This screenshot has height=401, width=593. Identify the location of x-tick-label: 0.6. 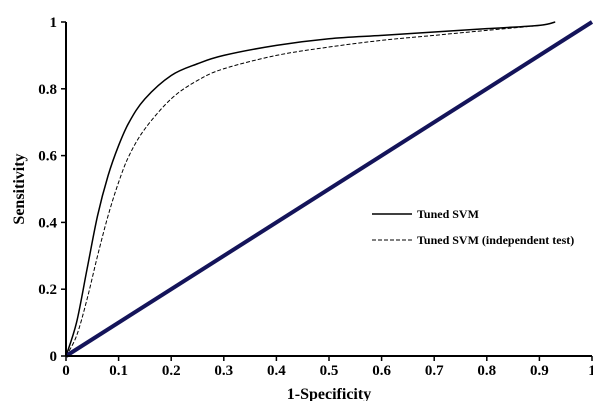
(381, 371).